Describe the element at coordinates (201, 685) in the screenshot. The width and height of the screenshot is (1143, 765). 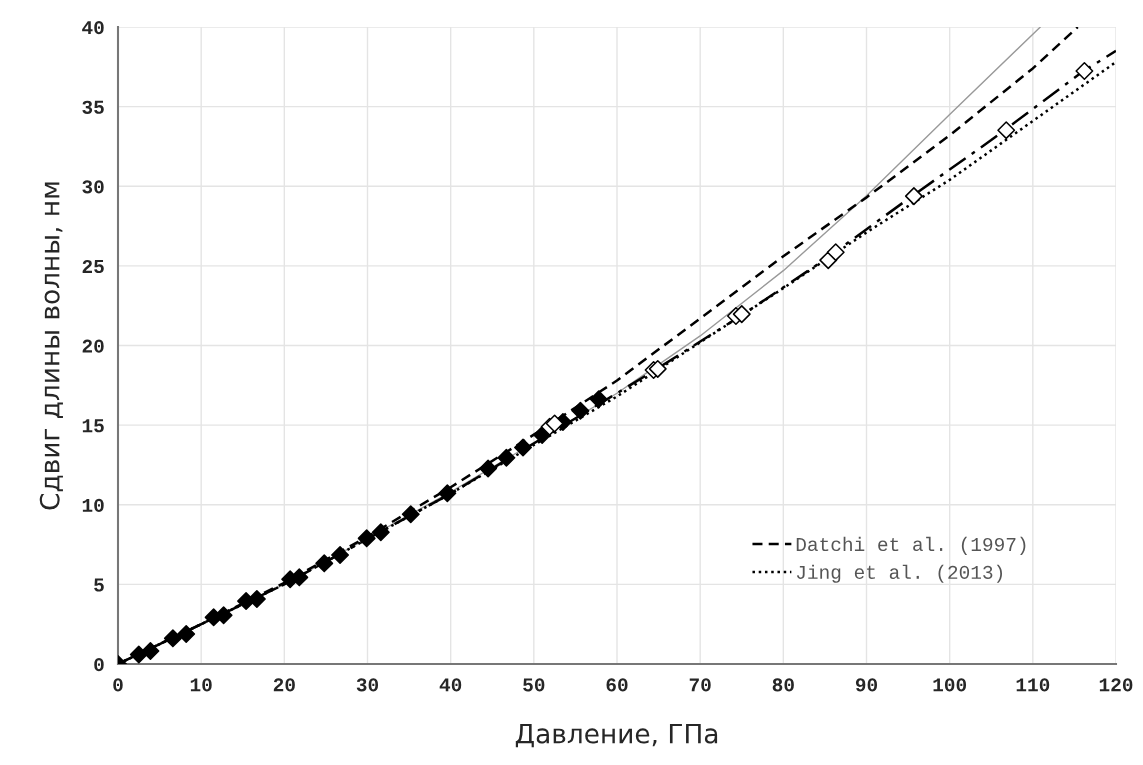
I see `x-tick-label: 10` at that location.